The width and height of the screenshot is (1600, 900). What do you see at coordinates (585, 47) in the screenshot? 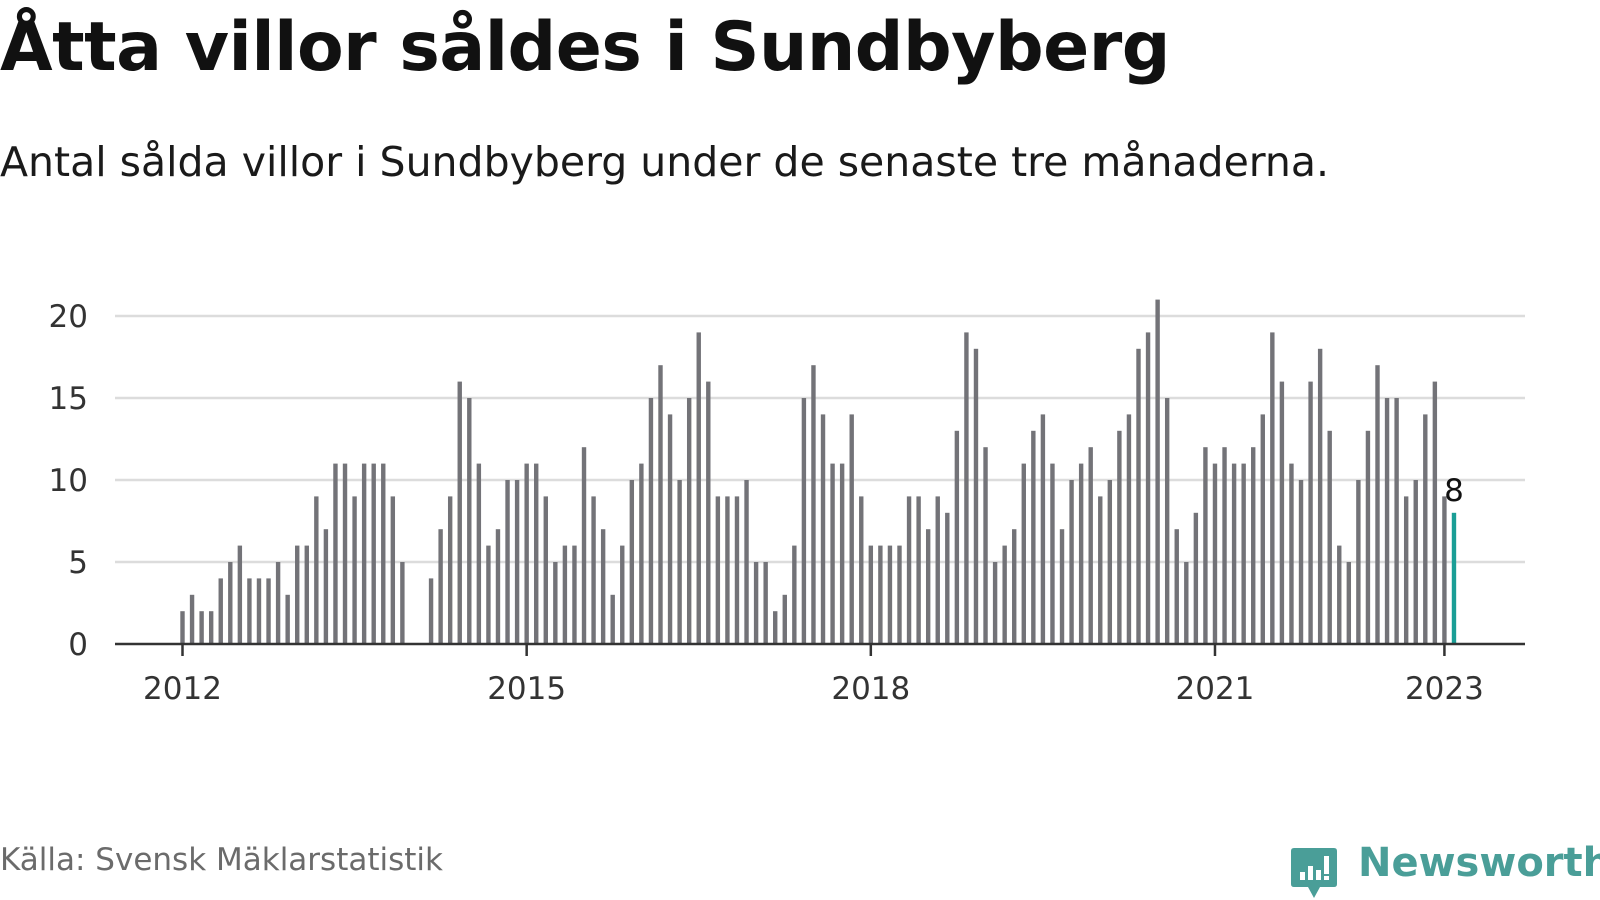
I see `chart-title: Åtta villor såldes i Sundbyberg` at bounding box center [585, 47].